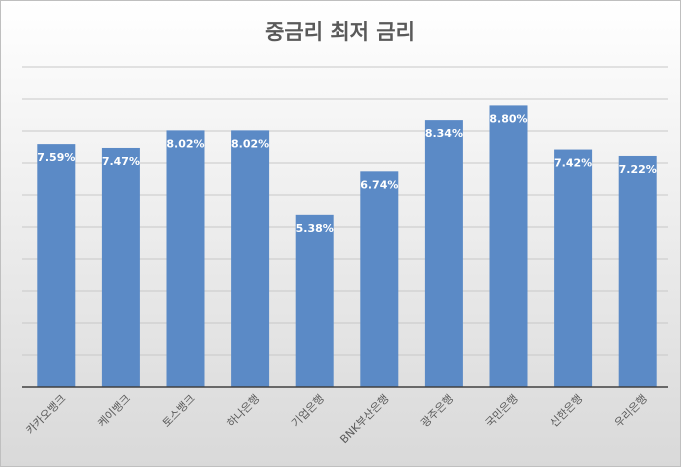  I want to click on data-label: 8.80%, so click(508, 118).